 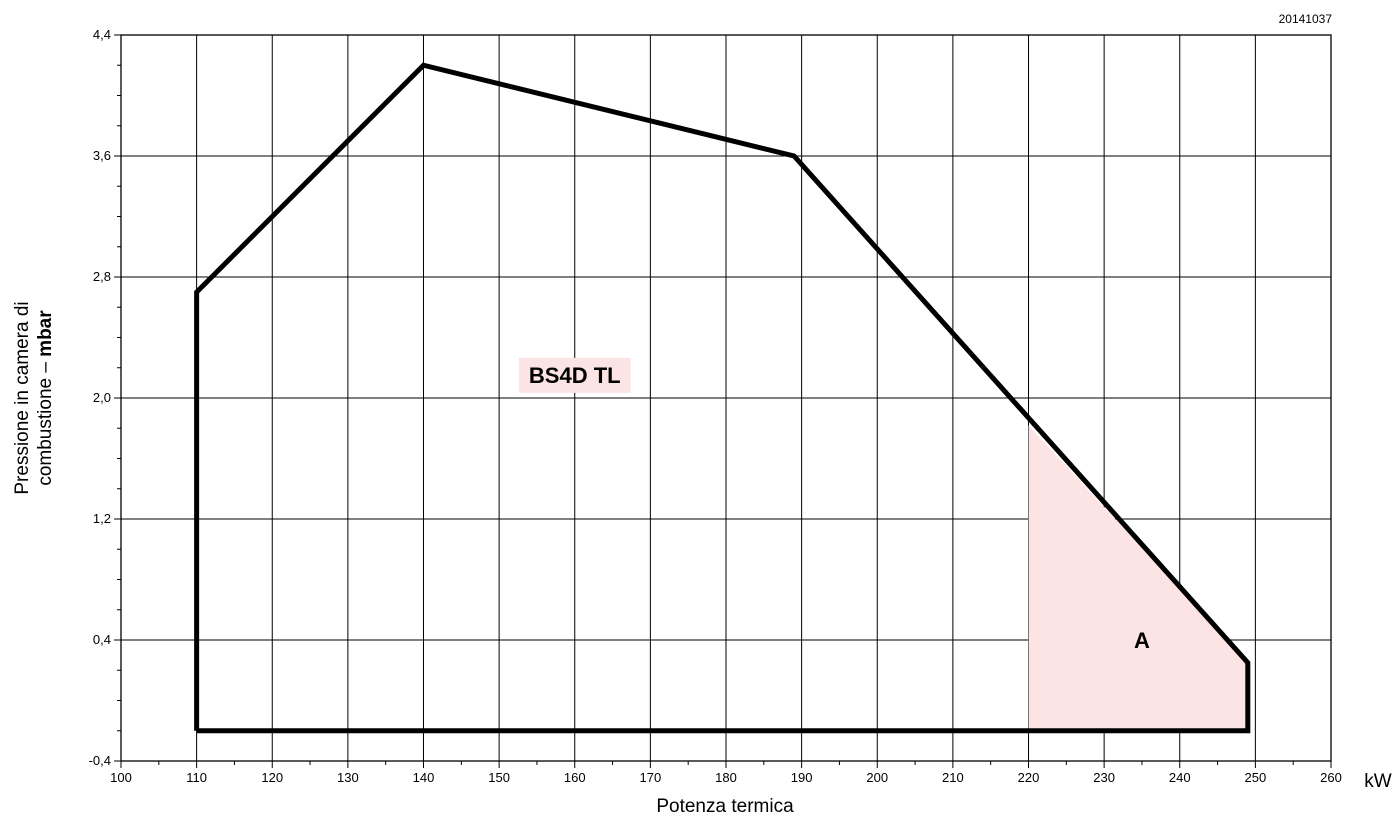 What do you see at coordinates (1180, 777) in the screenshot?
I see `x-tick-label: 240` at bounding box center [1180, 777].